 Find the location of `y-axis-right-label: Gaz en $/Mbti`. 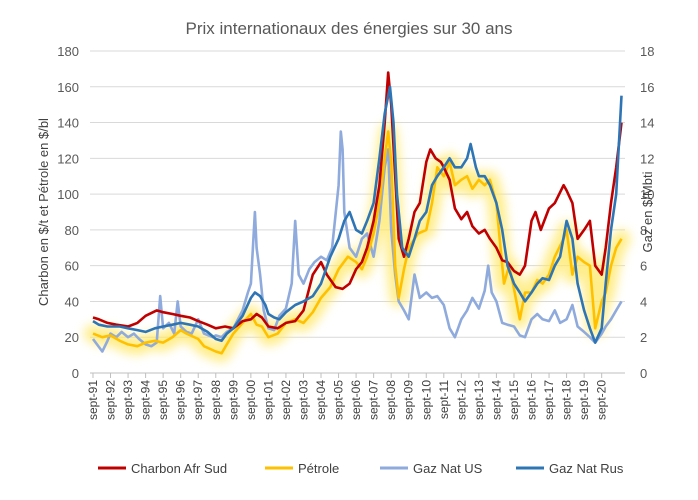

y-axis-right-label: Gaz en $/Mbti is located at coordinates (647, 211).